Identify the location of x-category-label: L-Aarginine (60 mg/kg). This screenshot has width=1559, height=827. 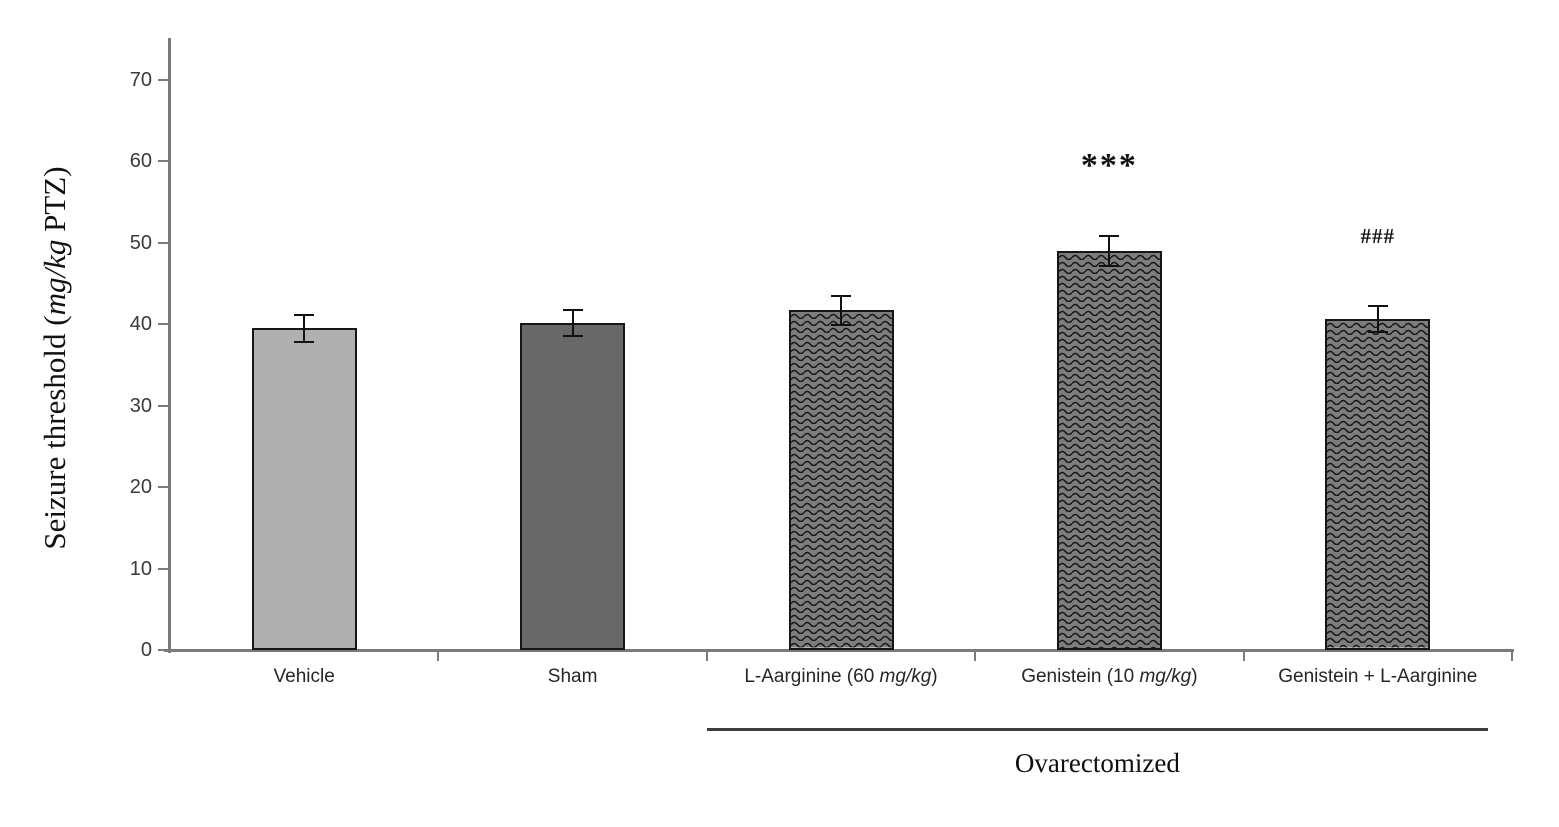
(841, 677).